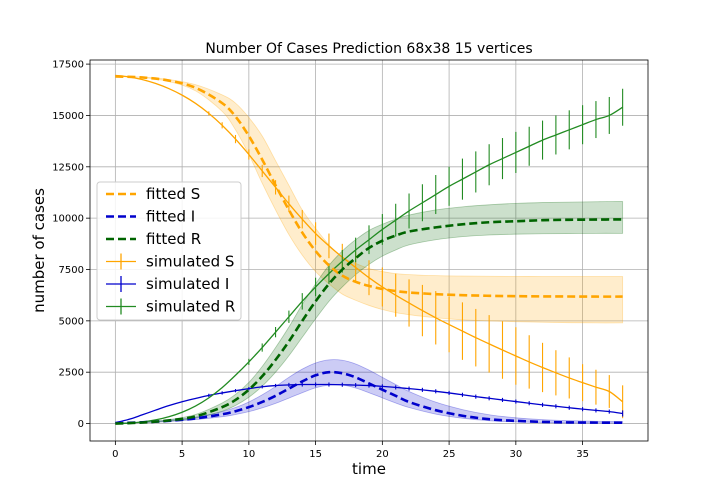 The width and height of the screenshot is (720, 504). I want to click on legend-label: fitted I, so click(170, 217).